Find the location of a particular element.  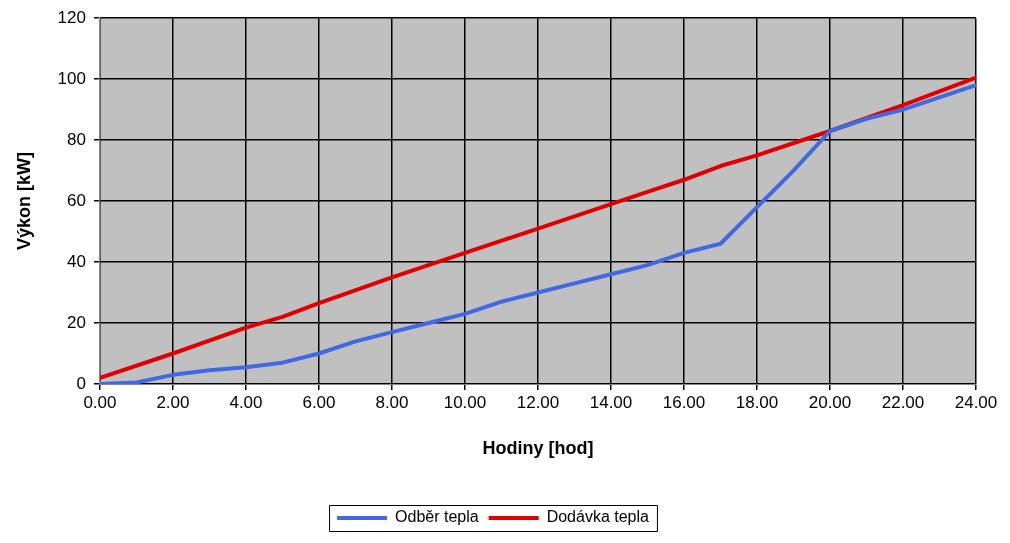

legend-label: Dodávka tepla is located at coordinates (598, 517).